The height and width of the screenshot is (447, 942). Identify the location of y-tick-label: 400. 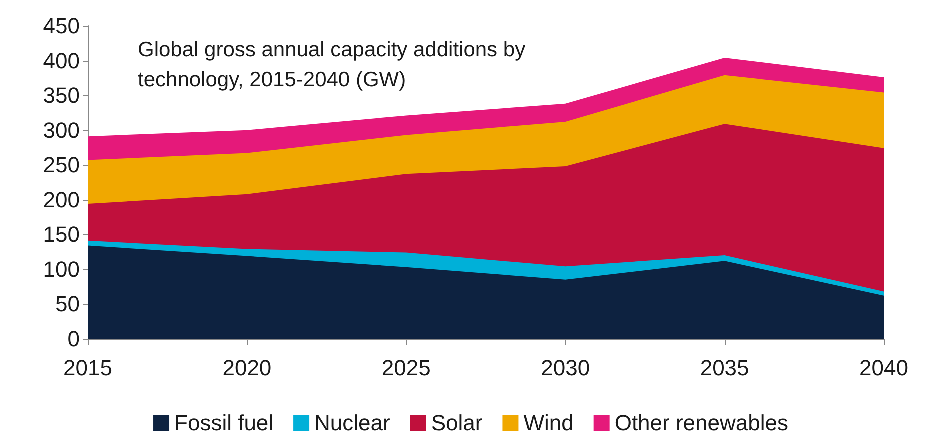
(61, 61).